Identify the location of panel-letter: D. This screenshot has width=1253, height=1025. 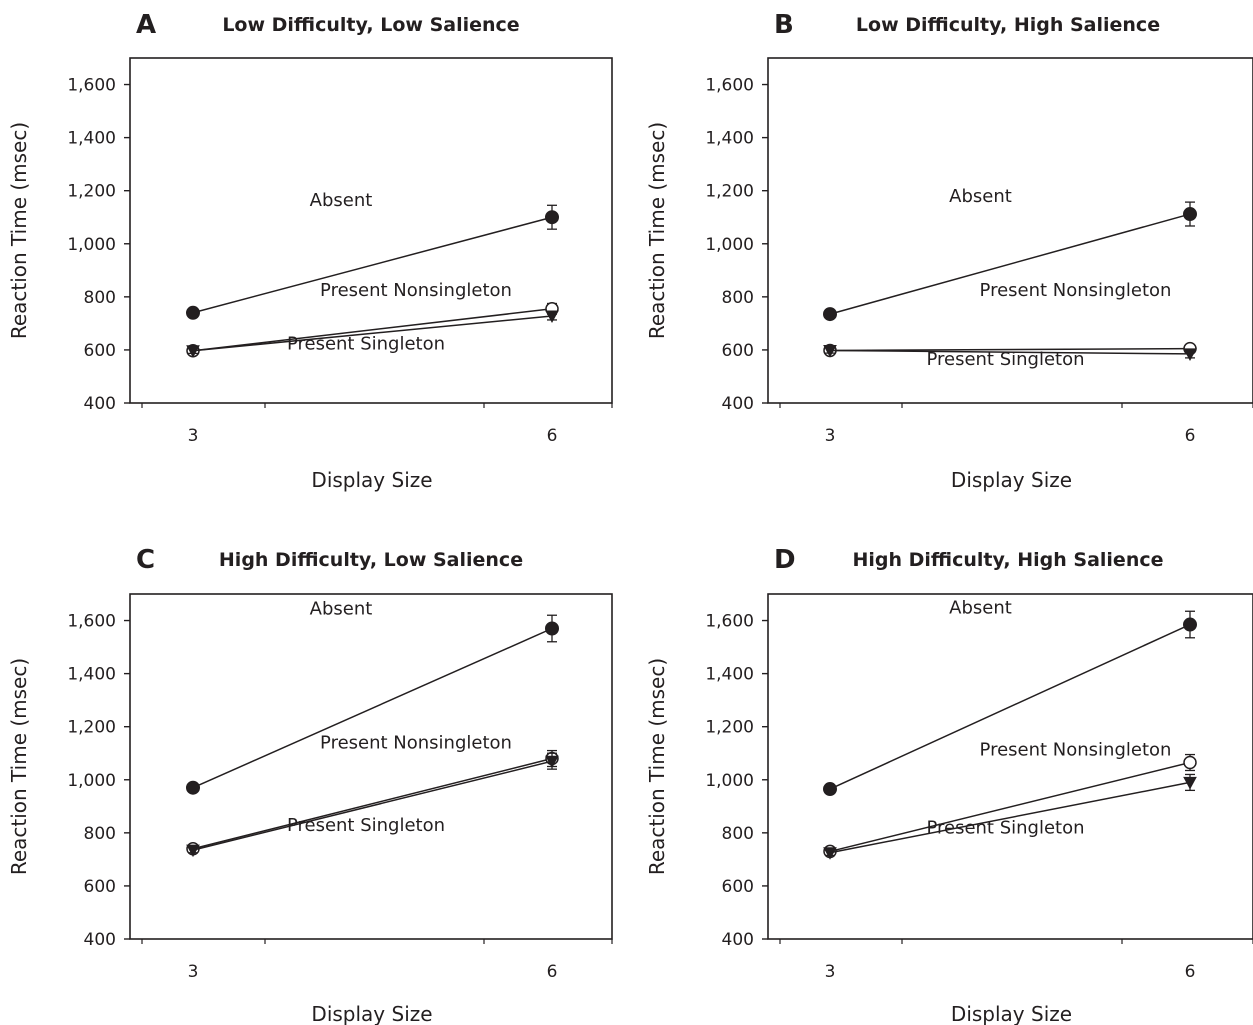
(785, 560).